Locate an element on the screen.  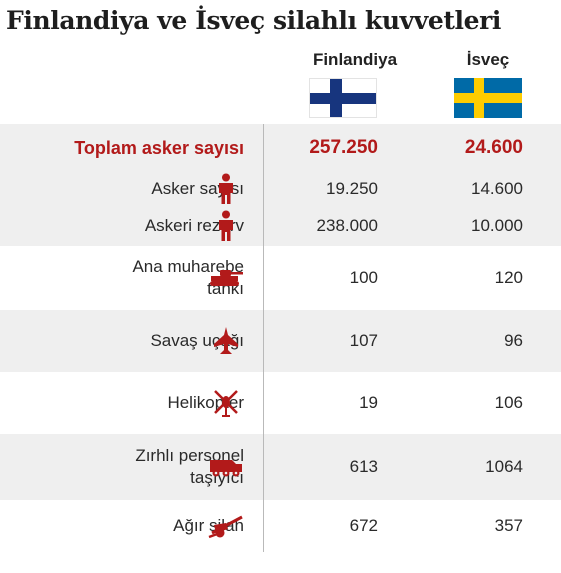
table-row: Zırhlı personel taşıyıcı 613 1064 is located at coordinates (280, 467).